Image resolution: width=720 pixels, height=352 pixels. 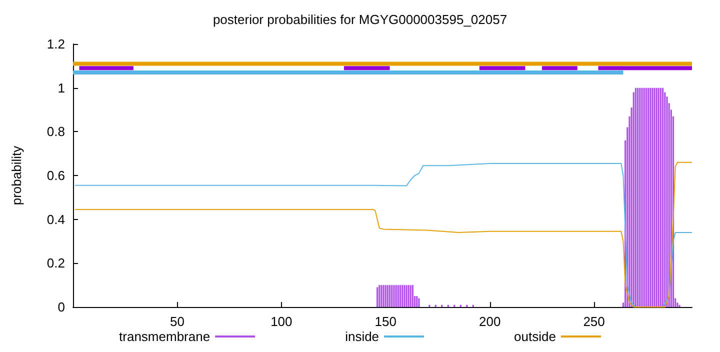 I want to click on chart-title: posterior probabilities for MGYG000003595_02057, so click(x=360, y=19).